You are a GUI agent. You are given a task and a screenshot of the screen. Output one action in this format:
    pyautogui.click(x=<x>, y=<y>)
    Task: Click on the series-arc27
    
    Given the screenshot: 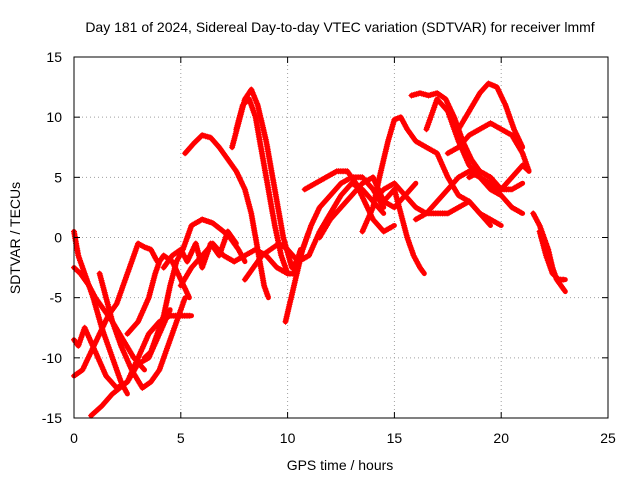 What is the action you would take?
    pyautogui.click(x=499, y=177)
    